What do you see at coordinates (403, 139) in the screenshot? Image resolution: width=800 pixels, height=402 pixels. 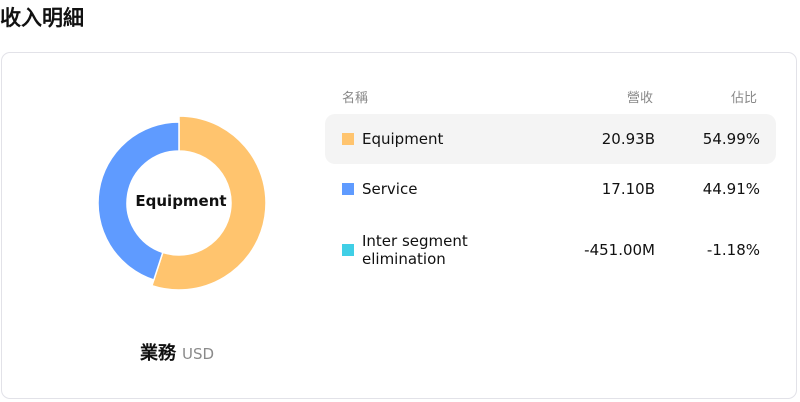 I see `segment-name: Equipment` at bounding box center [403, 139].